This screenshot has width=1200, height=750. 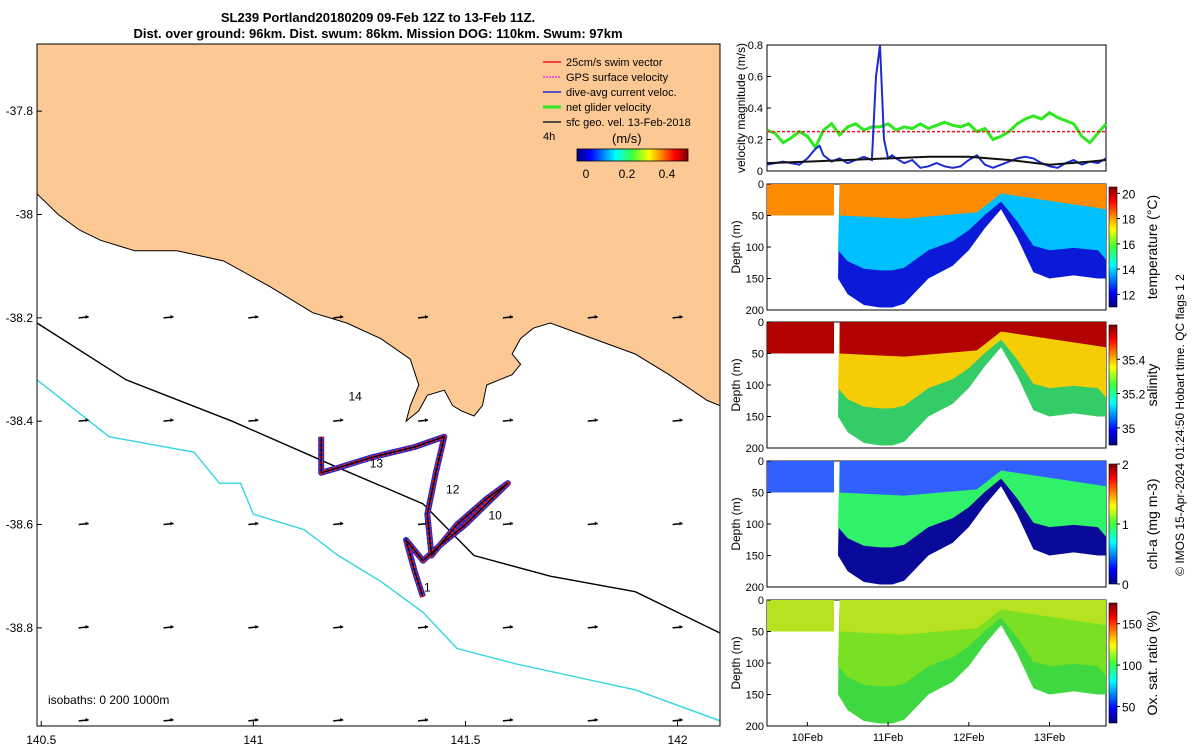 I want to click on time-tick-label: 10Feb, so click(x=807, y=738).